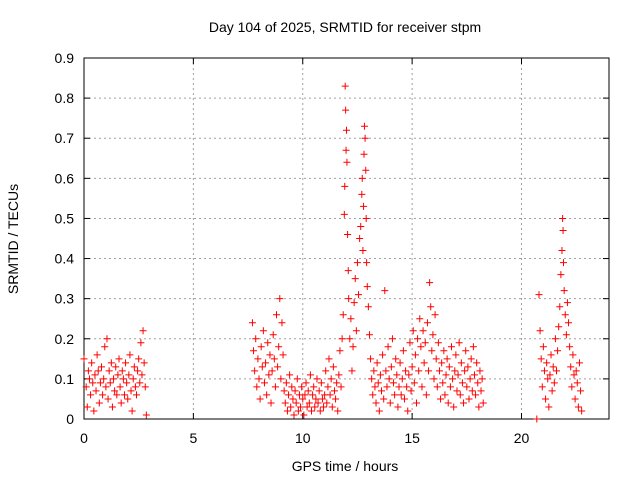 Image resolution: width=640 pixels, height=480 pixels. Describe the element at coordinates (65, 138) in the screenshot. I see `y-tick-label: 0.7` at that location.